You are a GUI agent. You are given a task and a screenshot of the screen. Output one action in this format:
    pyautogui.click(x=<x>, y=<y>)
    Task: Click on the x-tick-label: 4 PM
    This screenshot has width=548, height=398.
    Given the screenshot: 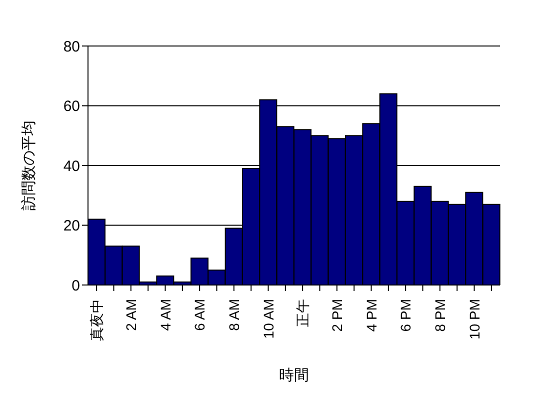 What is the action you would take?
    pyautogui.click(x=371, y=315)
    